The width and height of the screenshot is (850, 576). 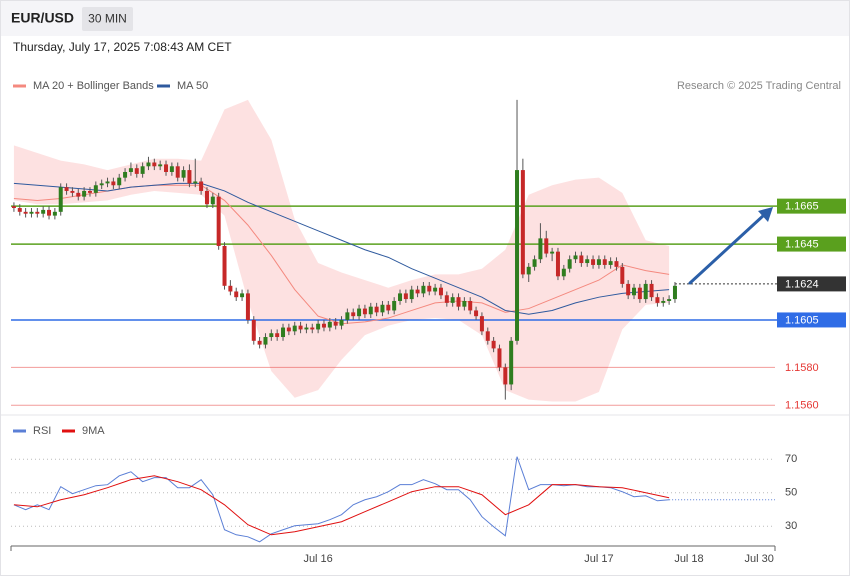 What do you see at coordinates (802, 320) in the screenshot?
I see `level-label: 1.1605` at bounding box center [802, 320].